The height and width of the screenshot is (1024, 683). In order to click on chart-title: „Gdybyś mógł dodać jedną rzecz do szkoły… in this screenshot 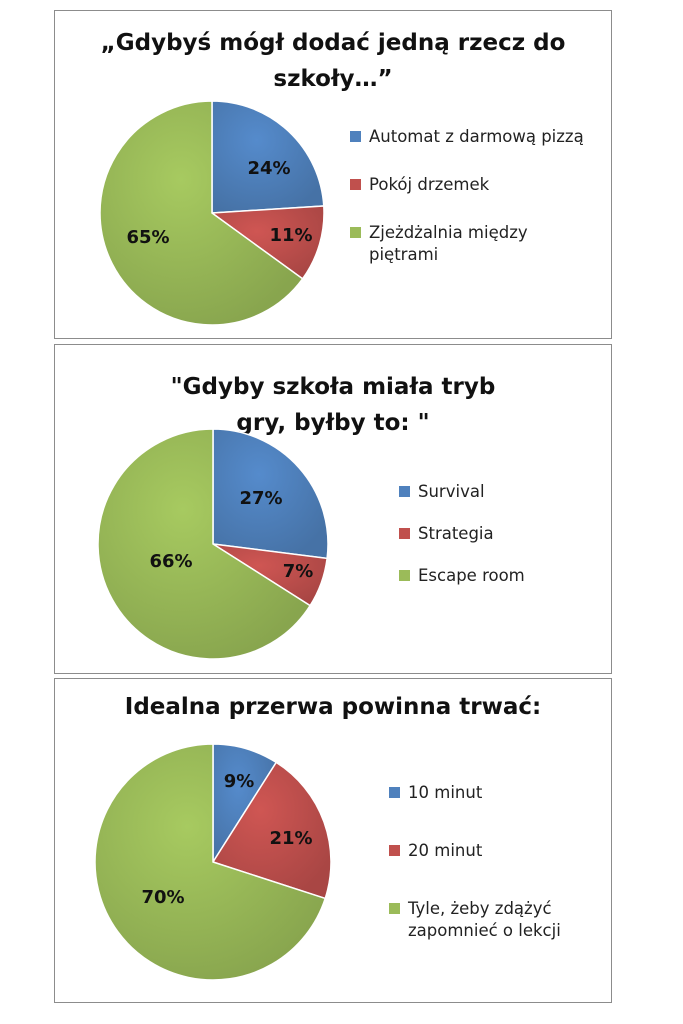, I will do `click(333, 61)`.